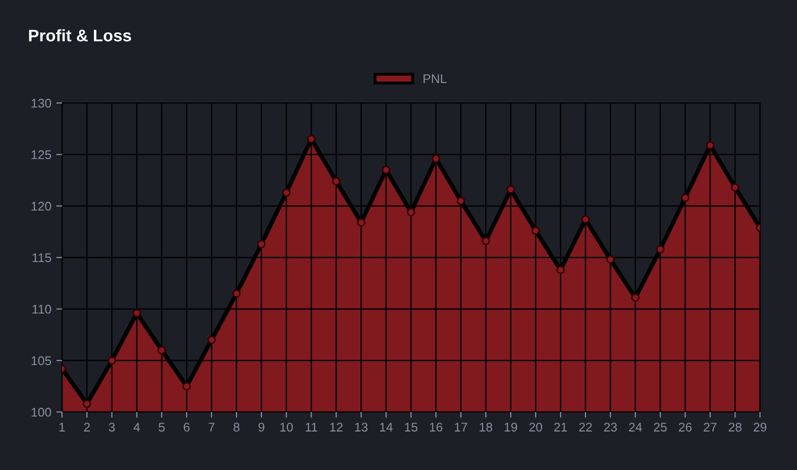  I want to click on y-tick-label: 105, so click(42, 361).